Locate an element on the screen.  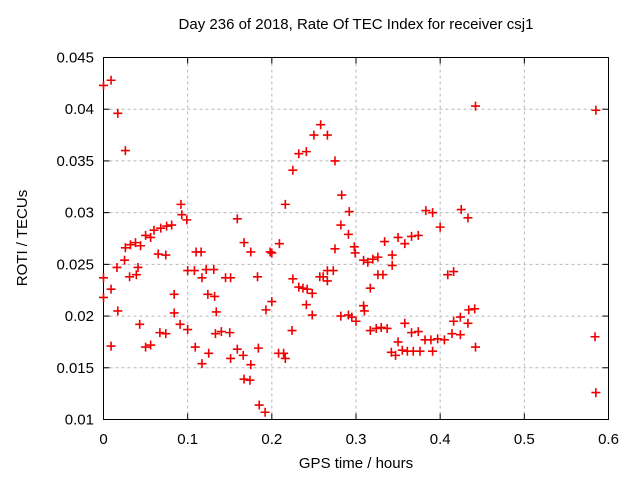
y-tick-label: 0.025 is located at coordinates (75, 264).